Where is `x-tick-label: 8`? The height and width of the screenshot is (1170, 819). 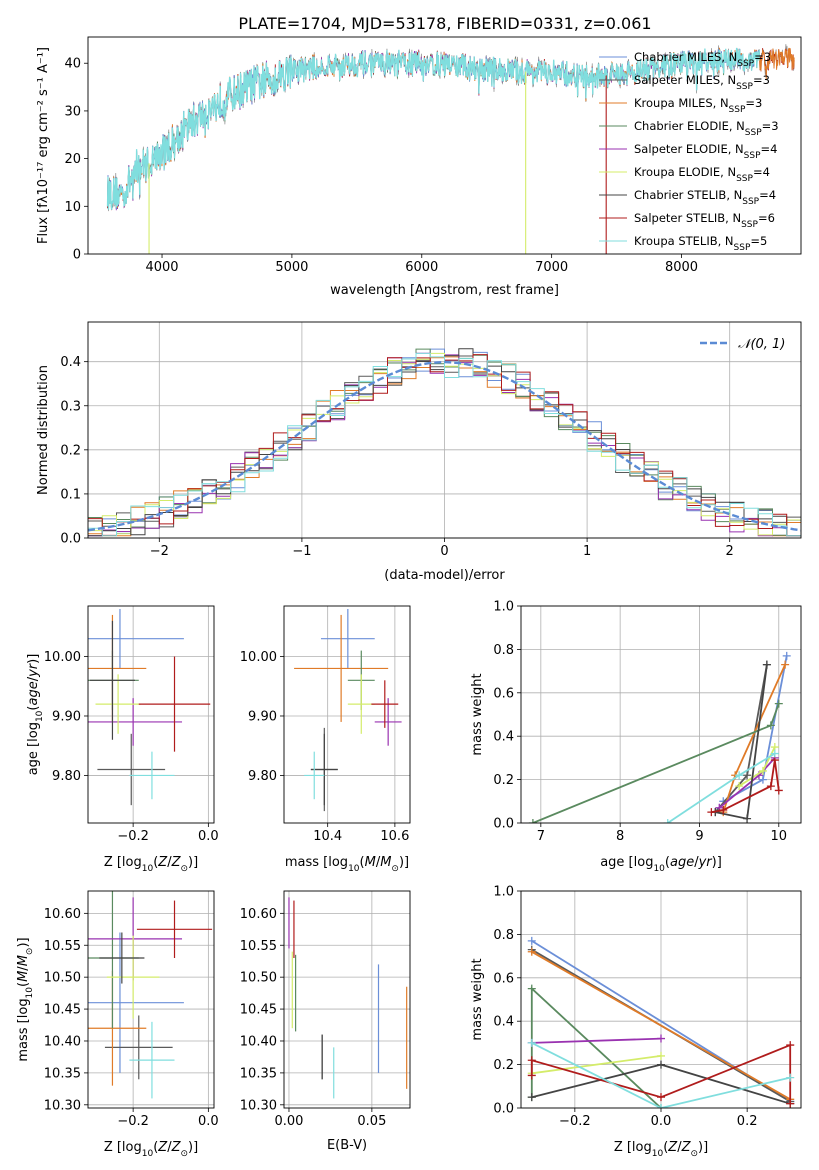
x-tick-label: 8 is located at coordinates (620, 836).